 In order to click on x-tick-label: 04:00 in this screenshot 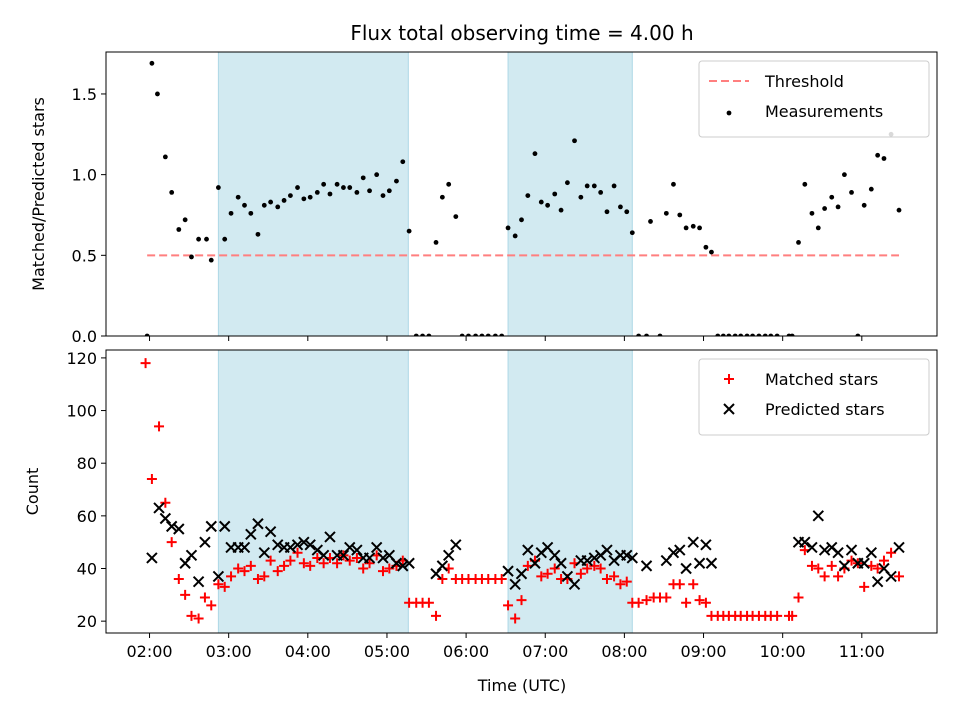, I will do `click(308, 651)`.